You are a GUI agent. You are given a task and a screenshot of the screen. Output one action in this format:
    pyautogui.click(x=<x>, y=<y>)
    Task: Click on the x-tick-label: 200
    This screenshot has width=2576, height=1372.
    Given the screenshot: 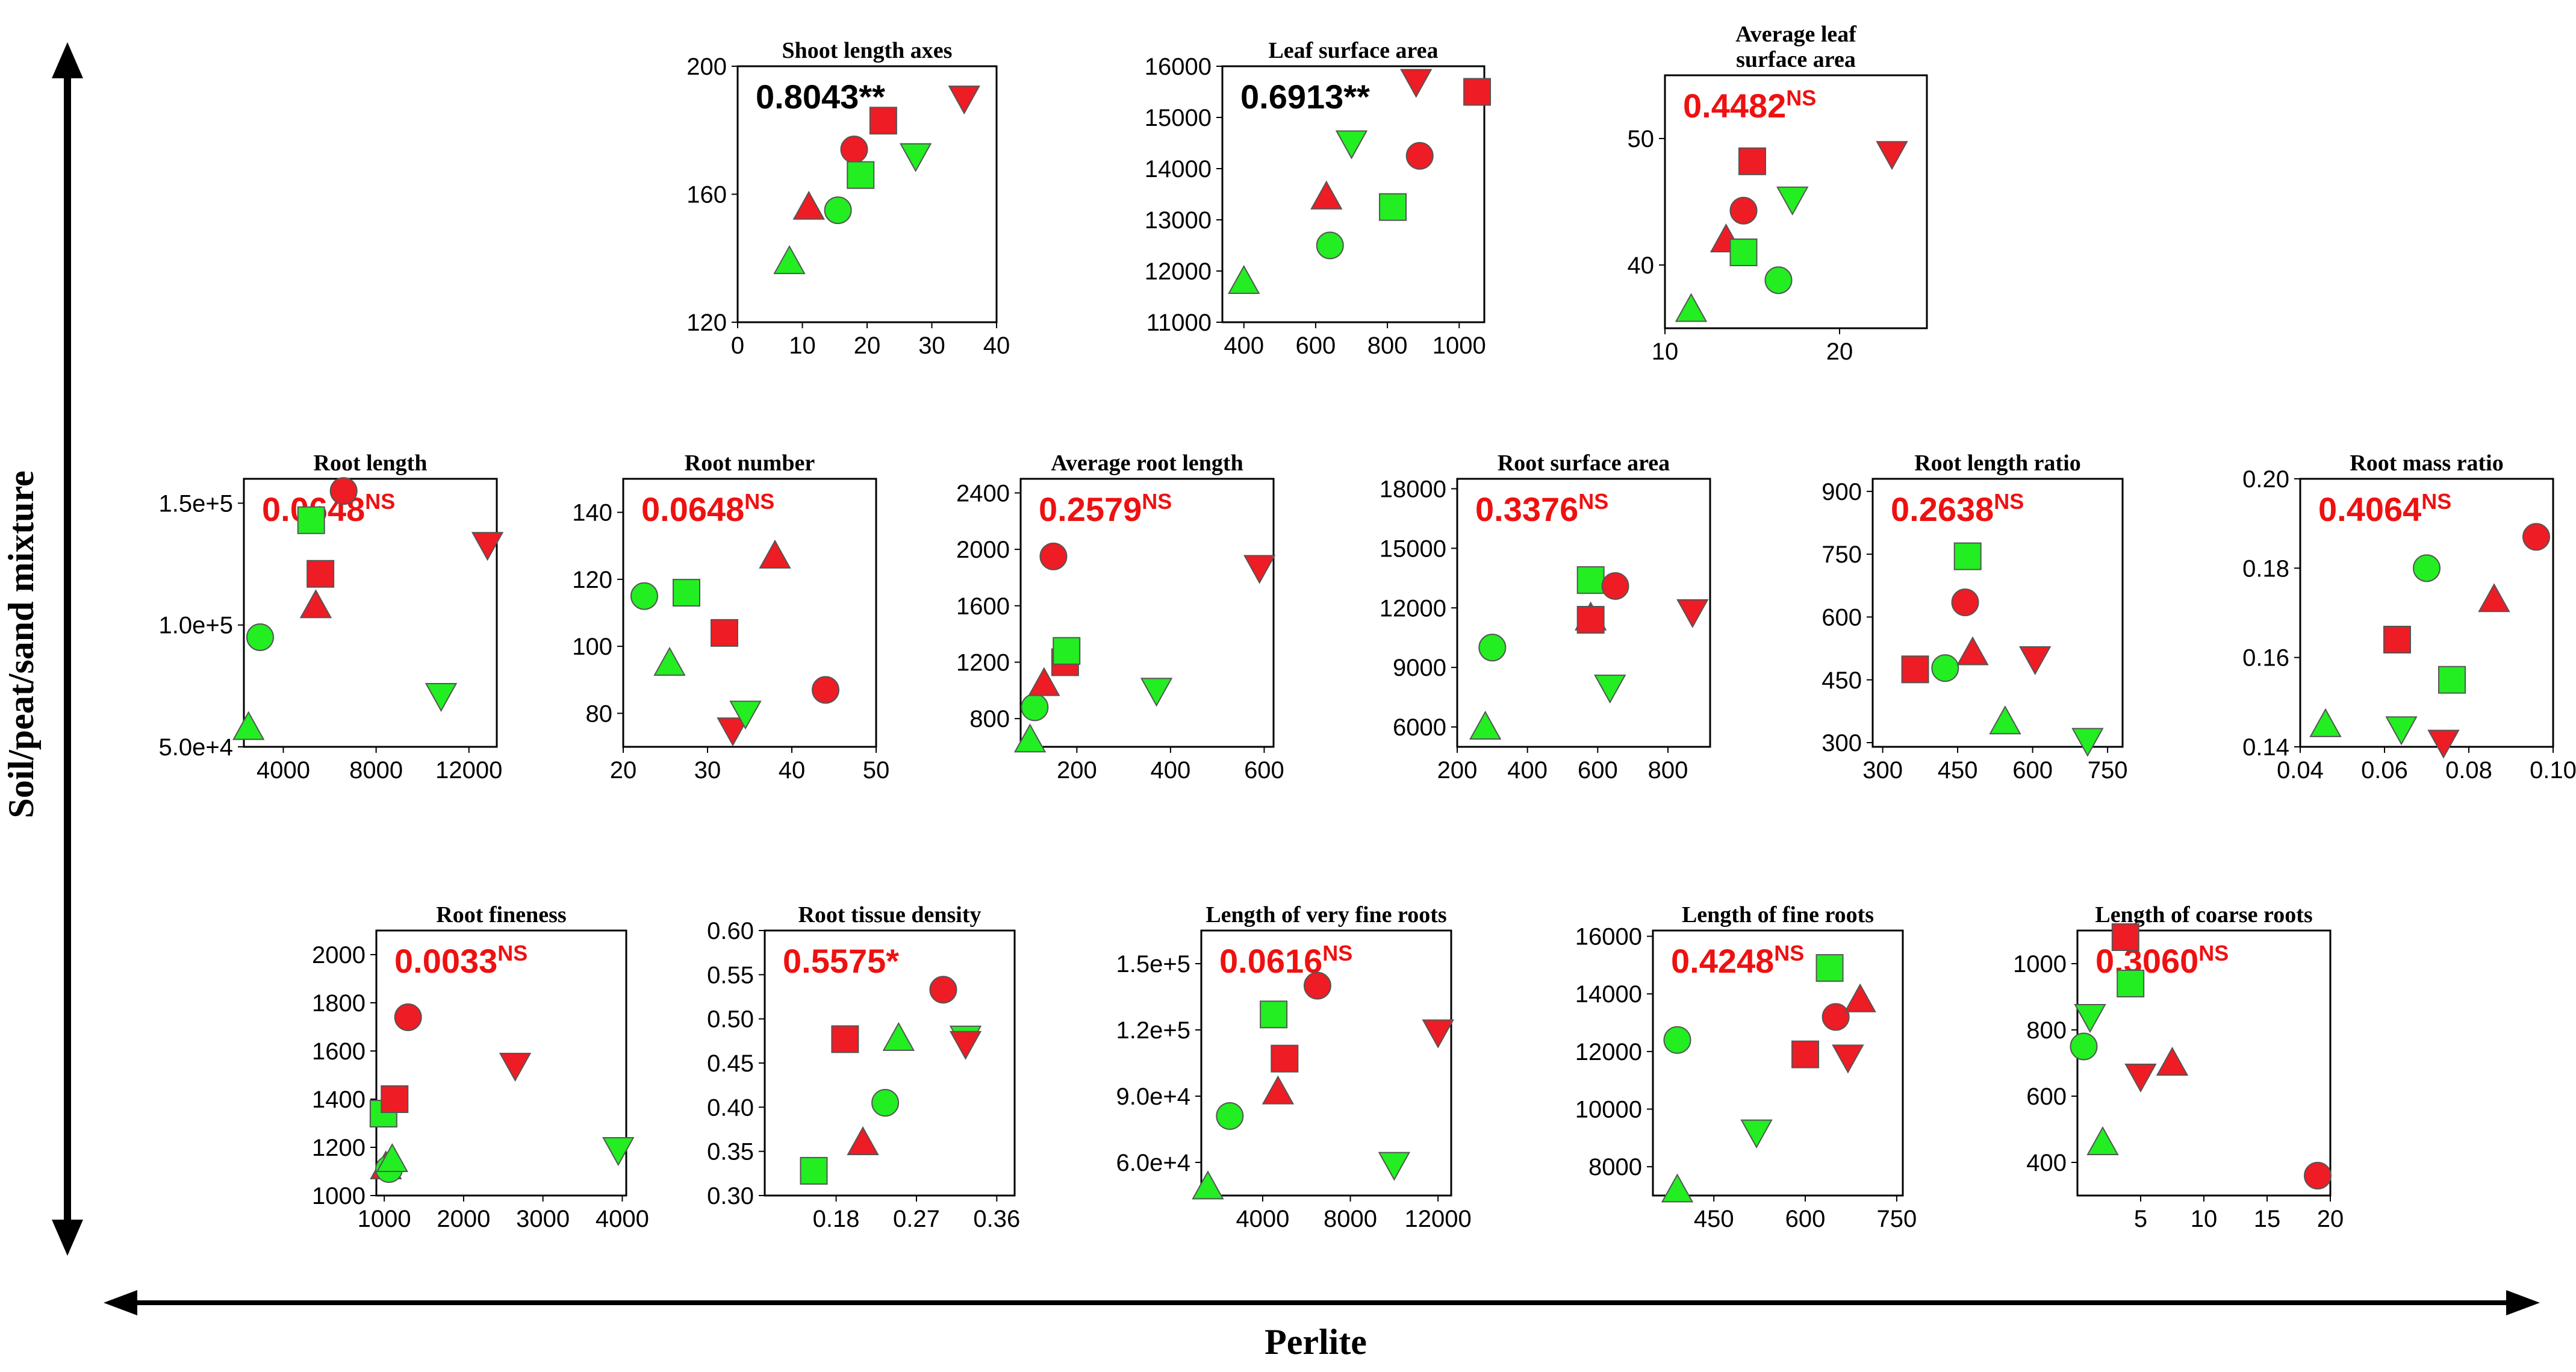 What is the action you would take?
    pyautogui.click(x=1077, y=770)
    